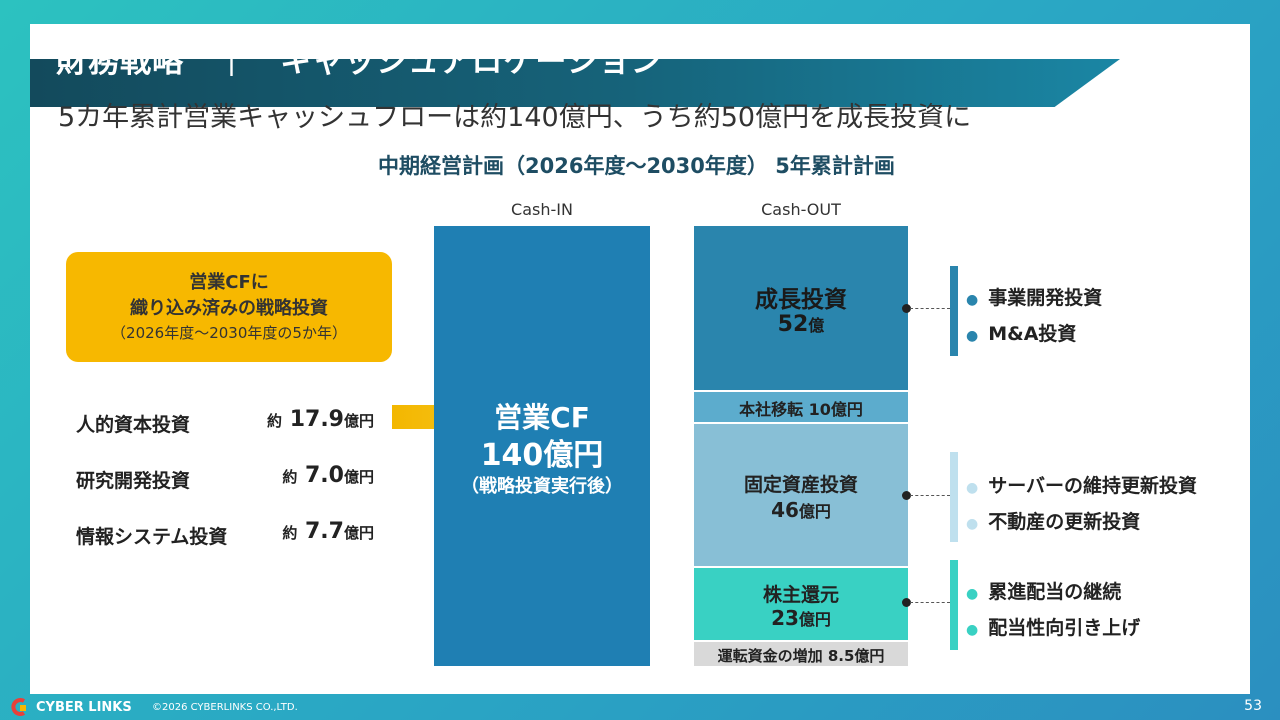 The image size is (1280, 720). Describe the element at coordinates (229, 333) in the screenshot. I see `callout-line-3: （2026年度～2030年度の5か年）` at that location.